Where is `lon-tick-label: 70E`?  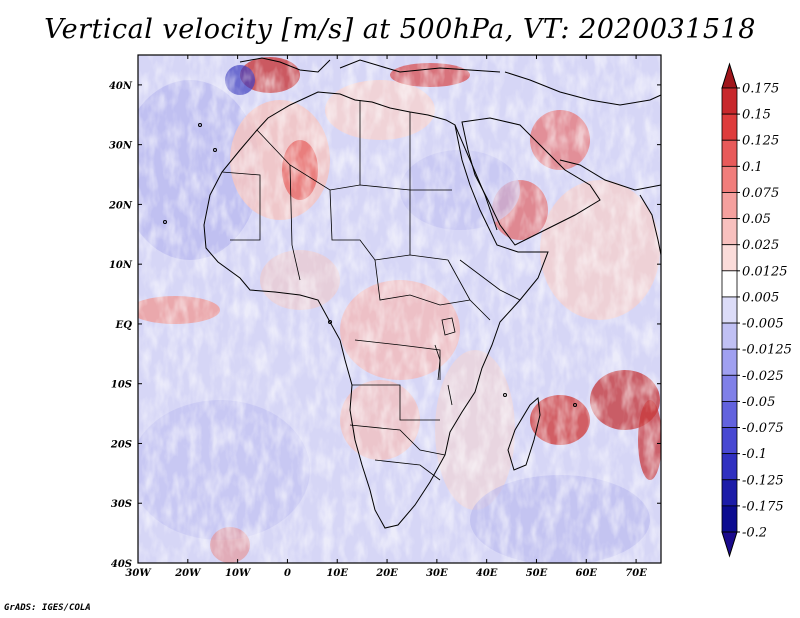
lon-tick-label: 70E is located at coordinates (636, 573).